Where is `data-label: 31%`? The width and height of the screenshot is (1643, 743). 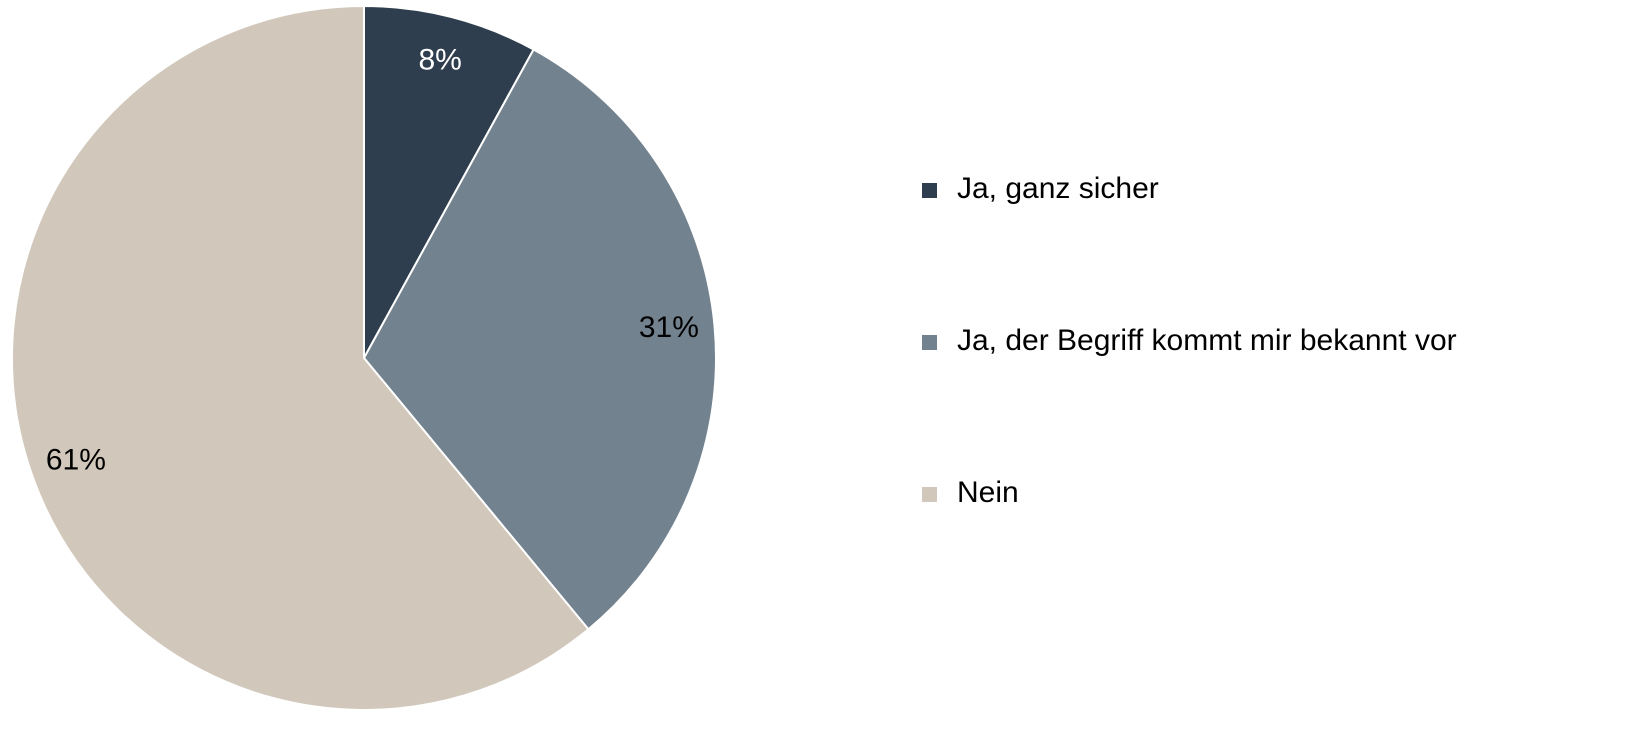
data-label: 31% is located at coordinates (669, 327).